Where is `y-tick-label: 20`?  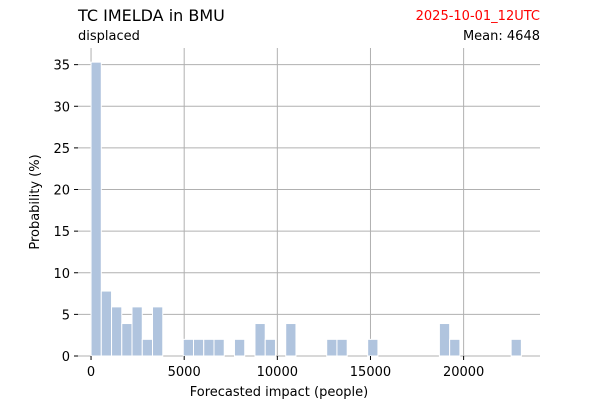
y-tick-label: 20 is located at coordinates (61, 191).